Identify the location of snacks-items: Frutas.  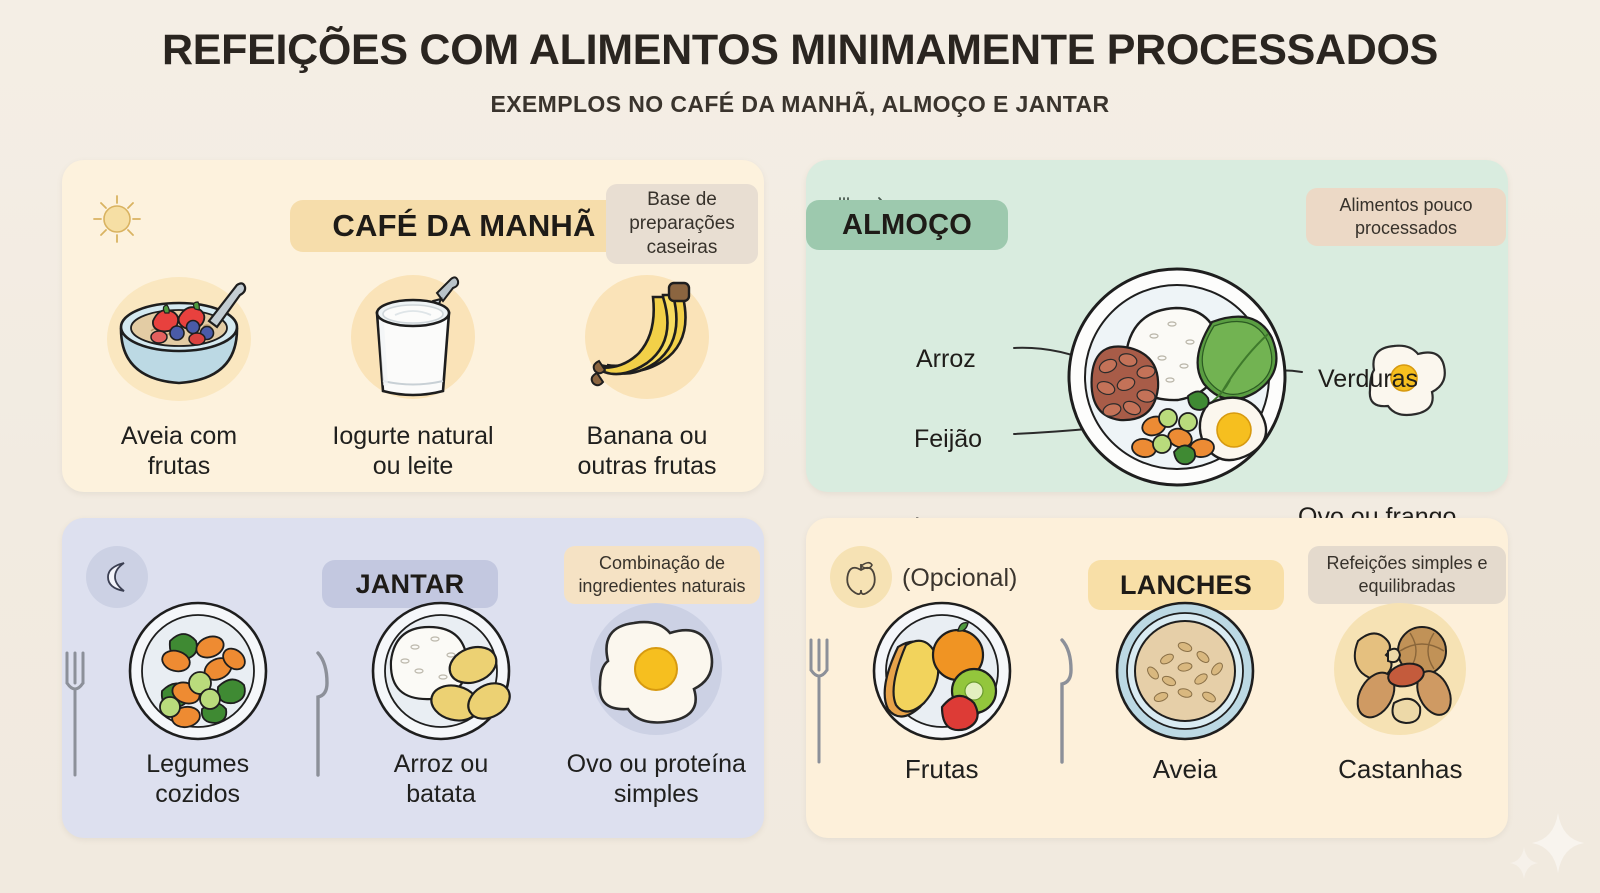
(1157, 693).